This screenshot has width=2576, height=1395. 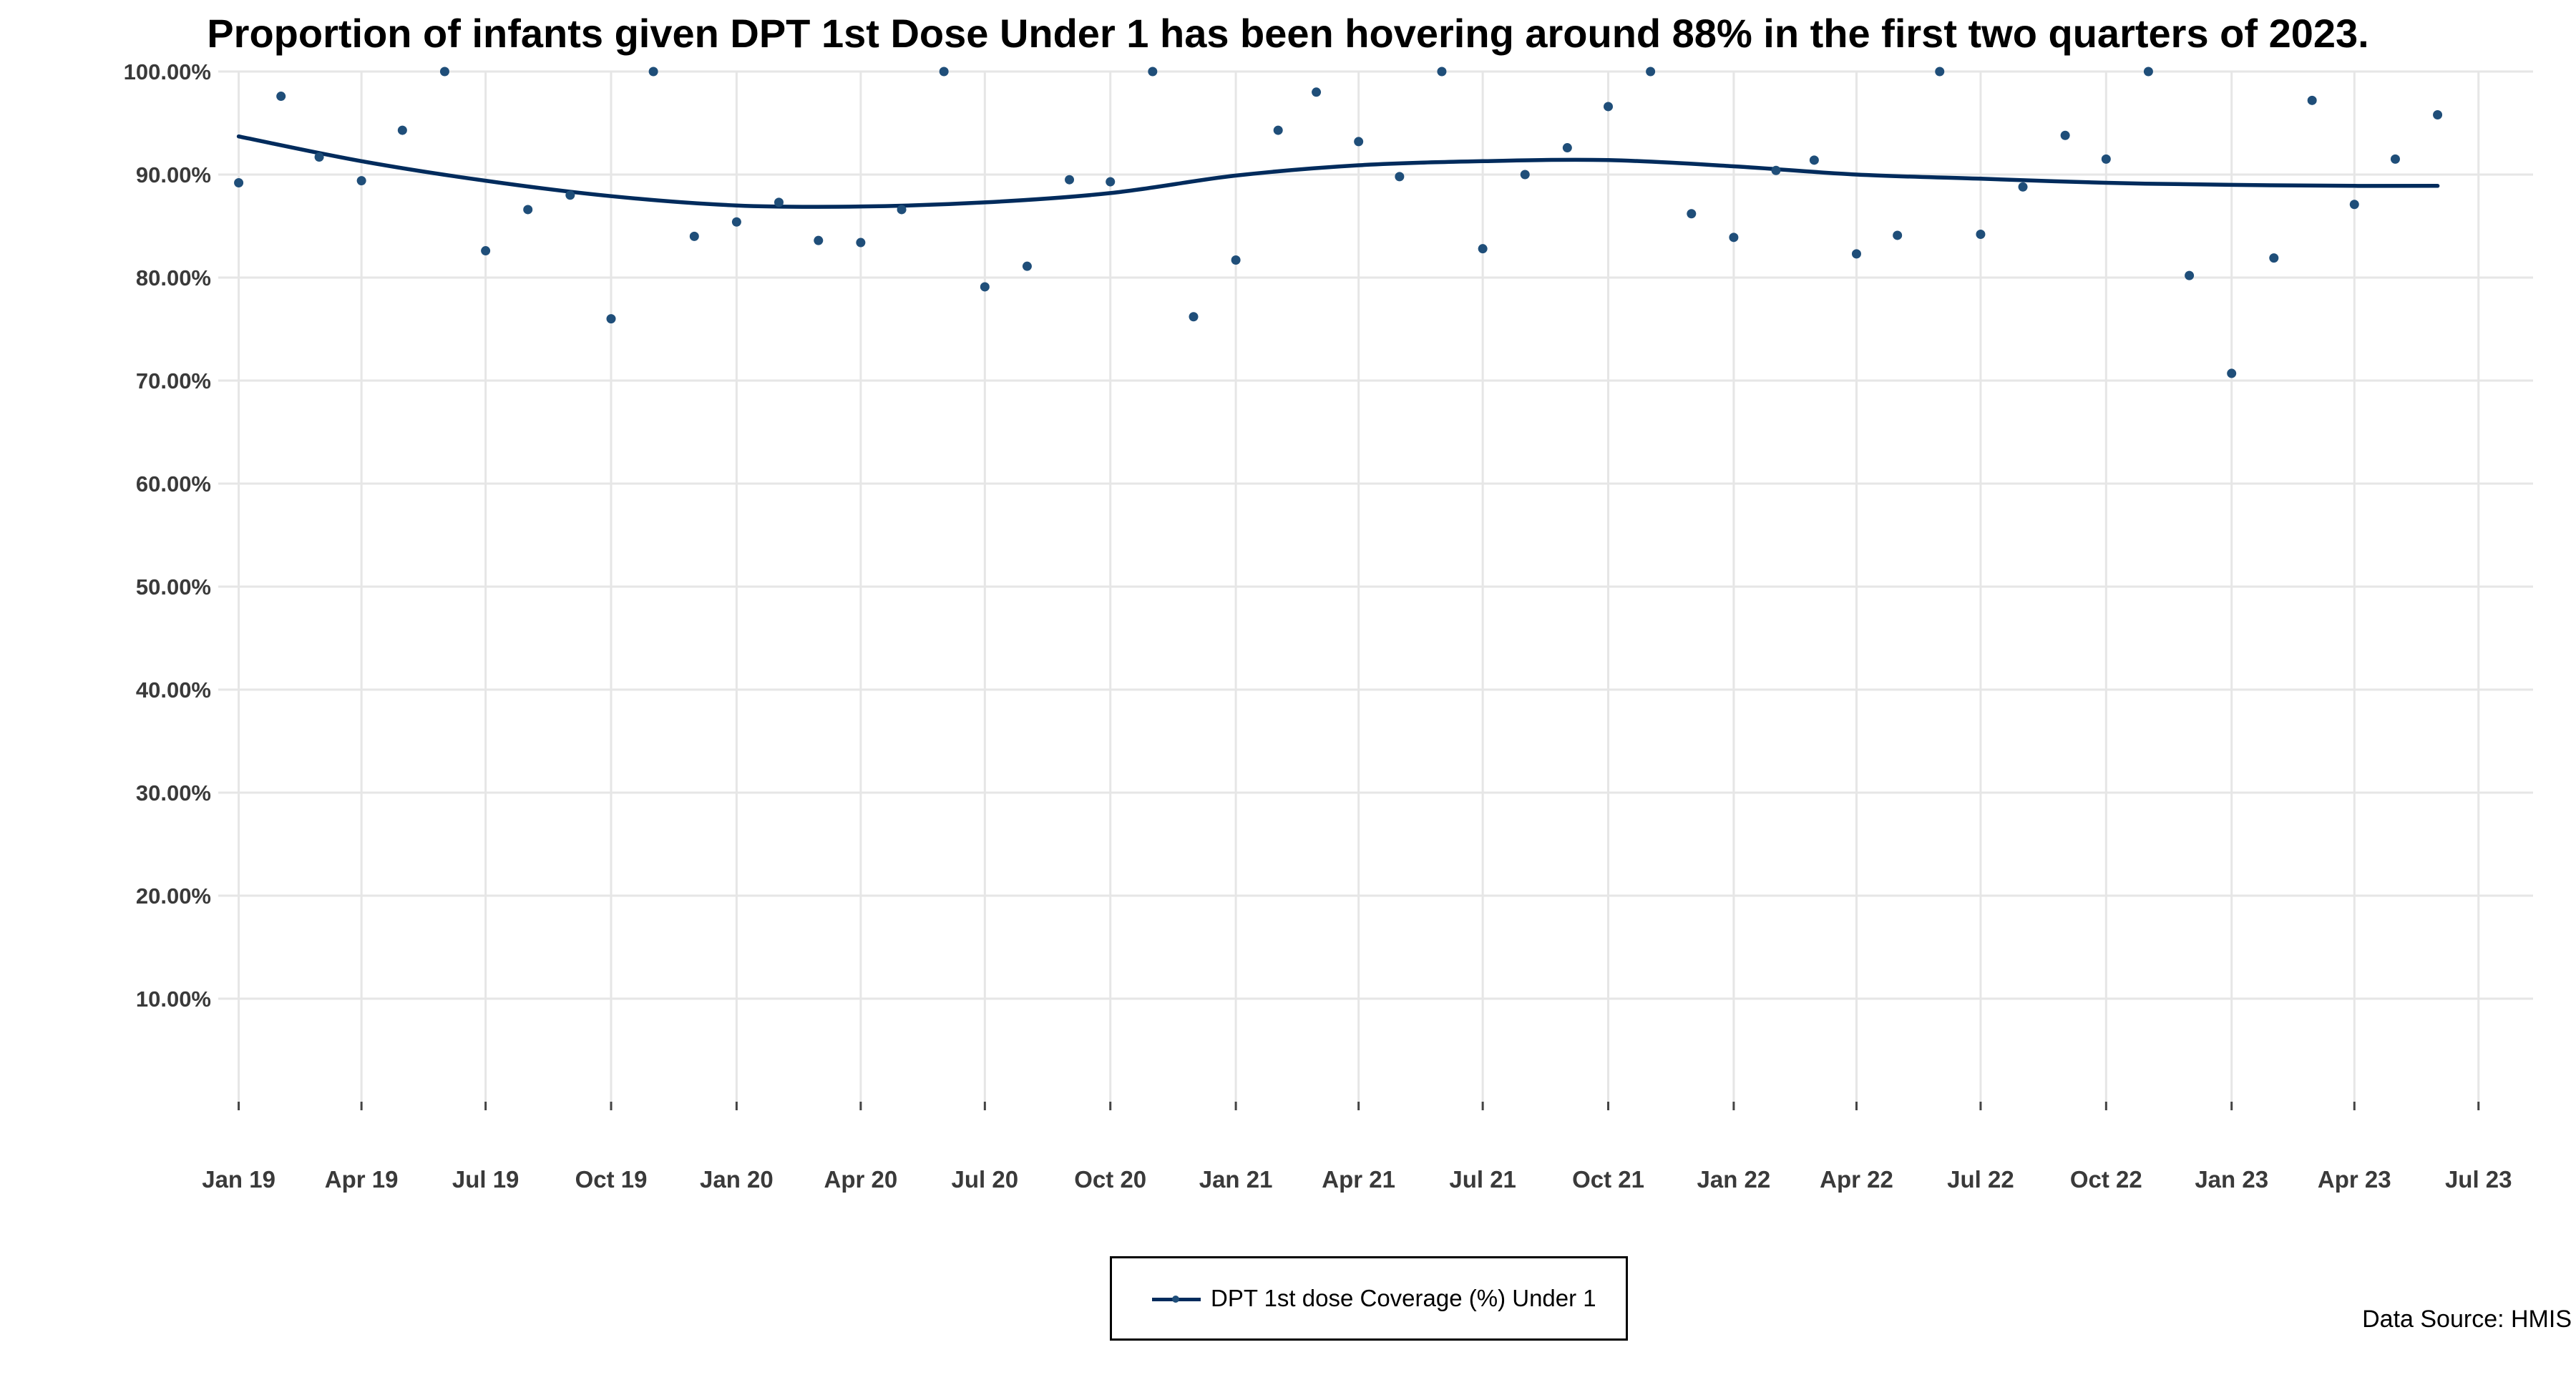 I want to click on y-tick-label: 30.00%, so click(x=173, y=793).